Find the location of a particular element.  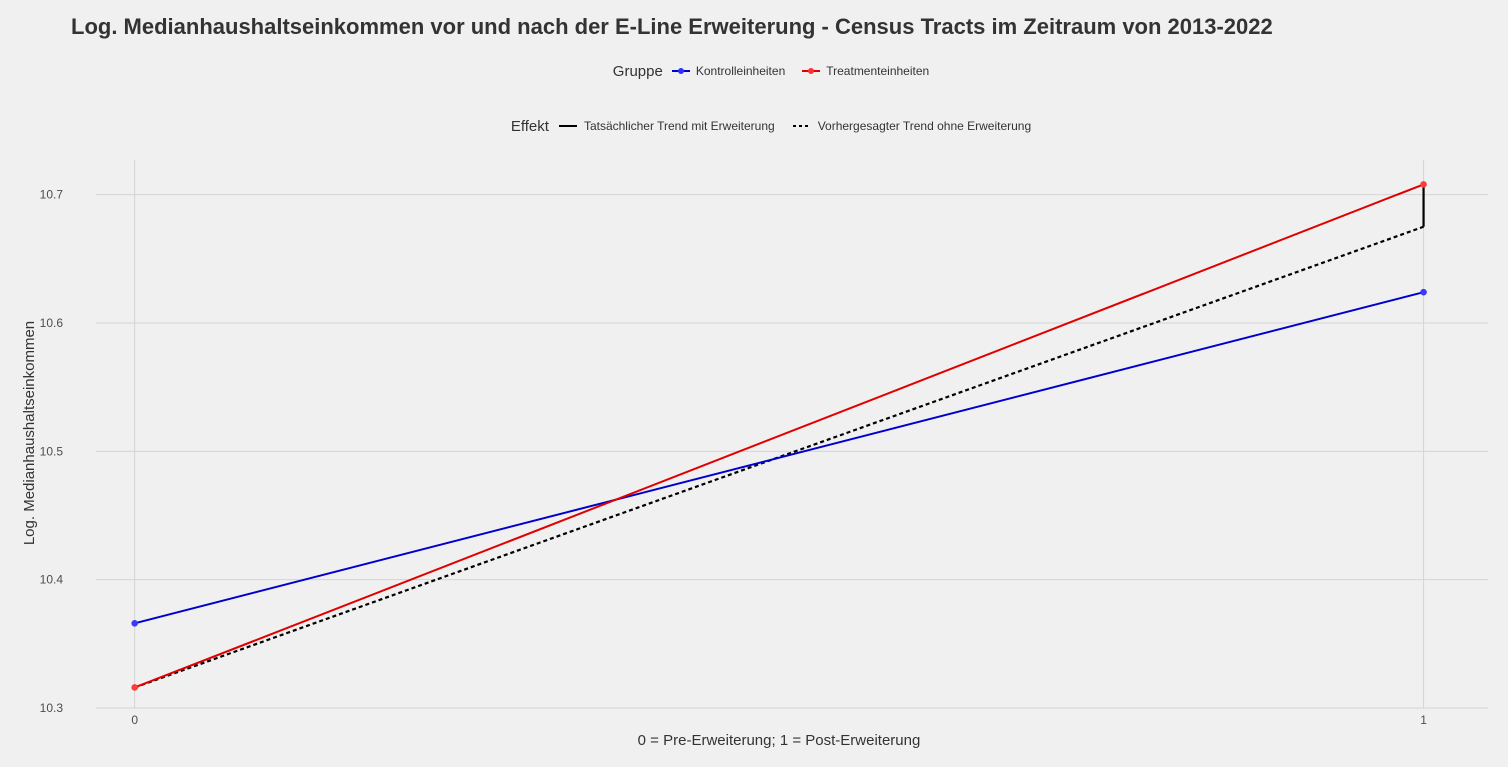

legend-key-dashed-line-icon is located at coordinates (801, 126).